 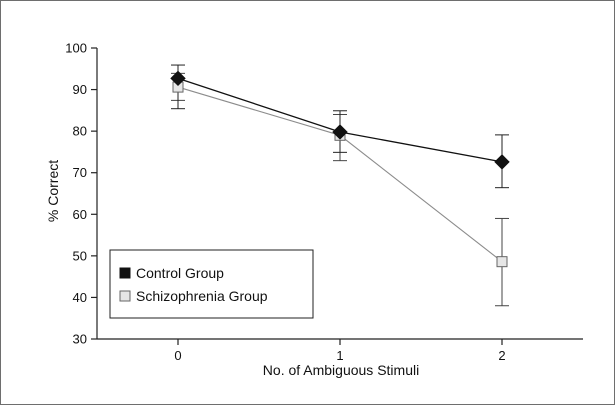 What do you see at coordinates (76, 48) in the screenshot?
I see `y-tick-label: 100` at bounding box center [76, 48].